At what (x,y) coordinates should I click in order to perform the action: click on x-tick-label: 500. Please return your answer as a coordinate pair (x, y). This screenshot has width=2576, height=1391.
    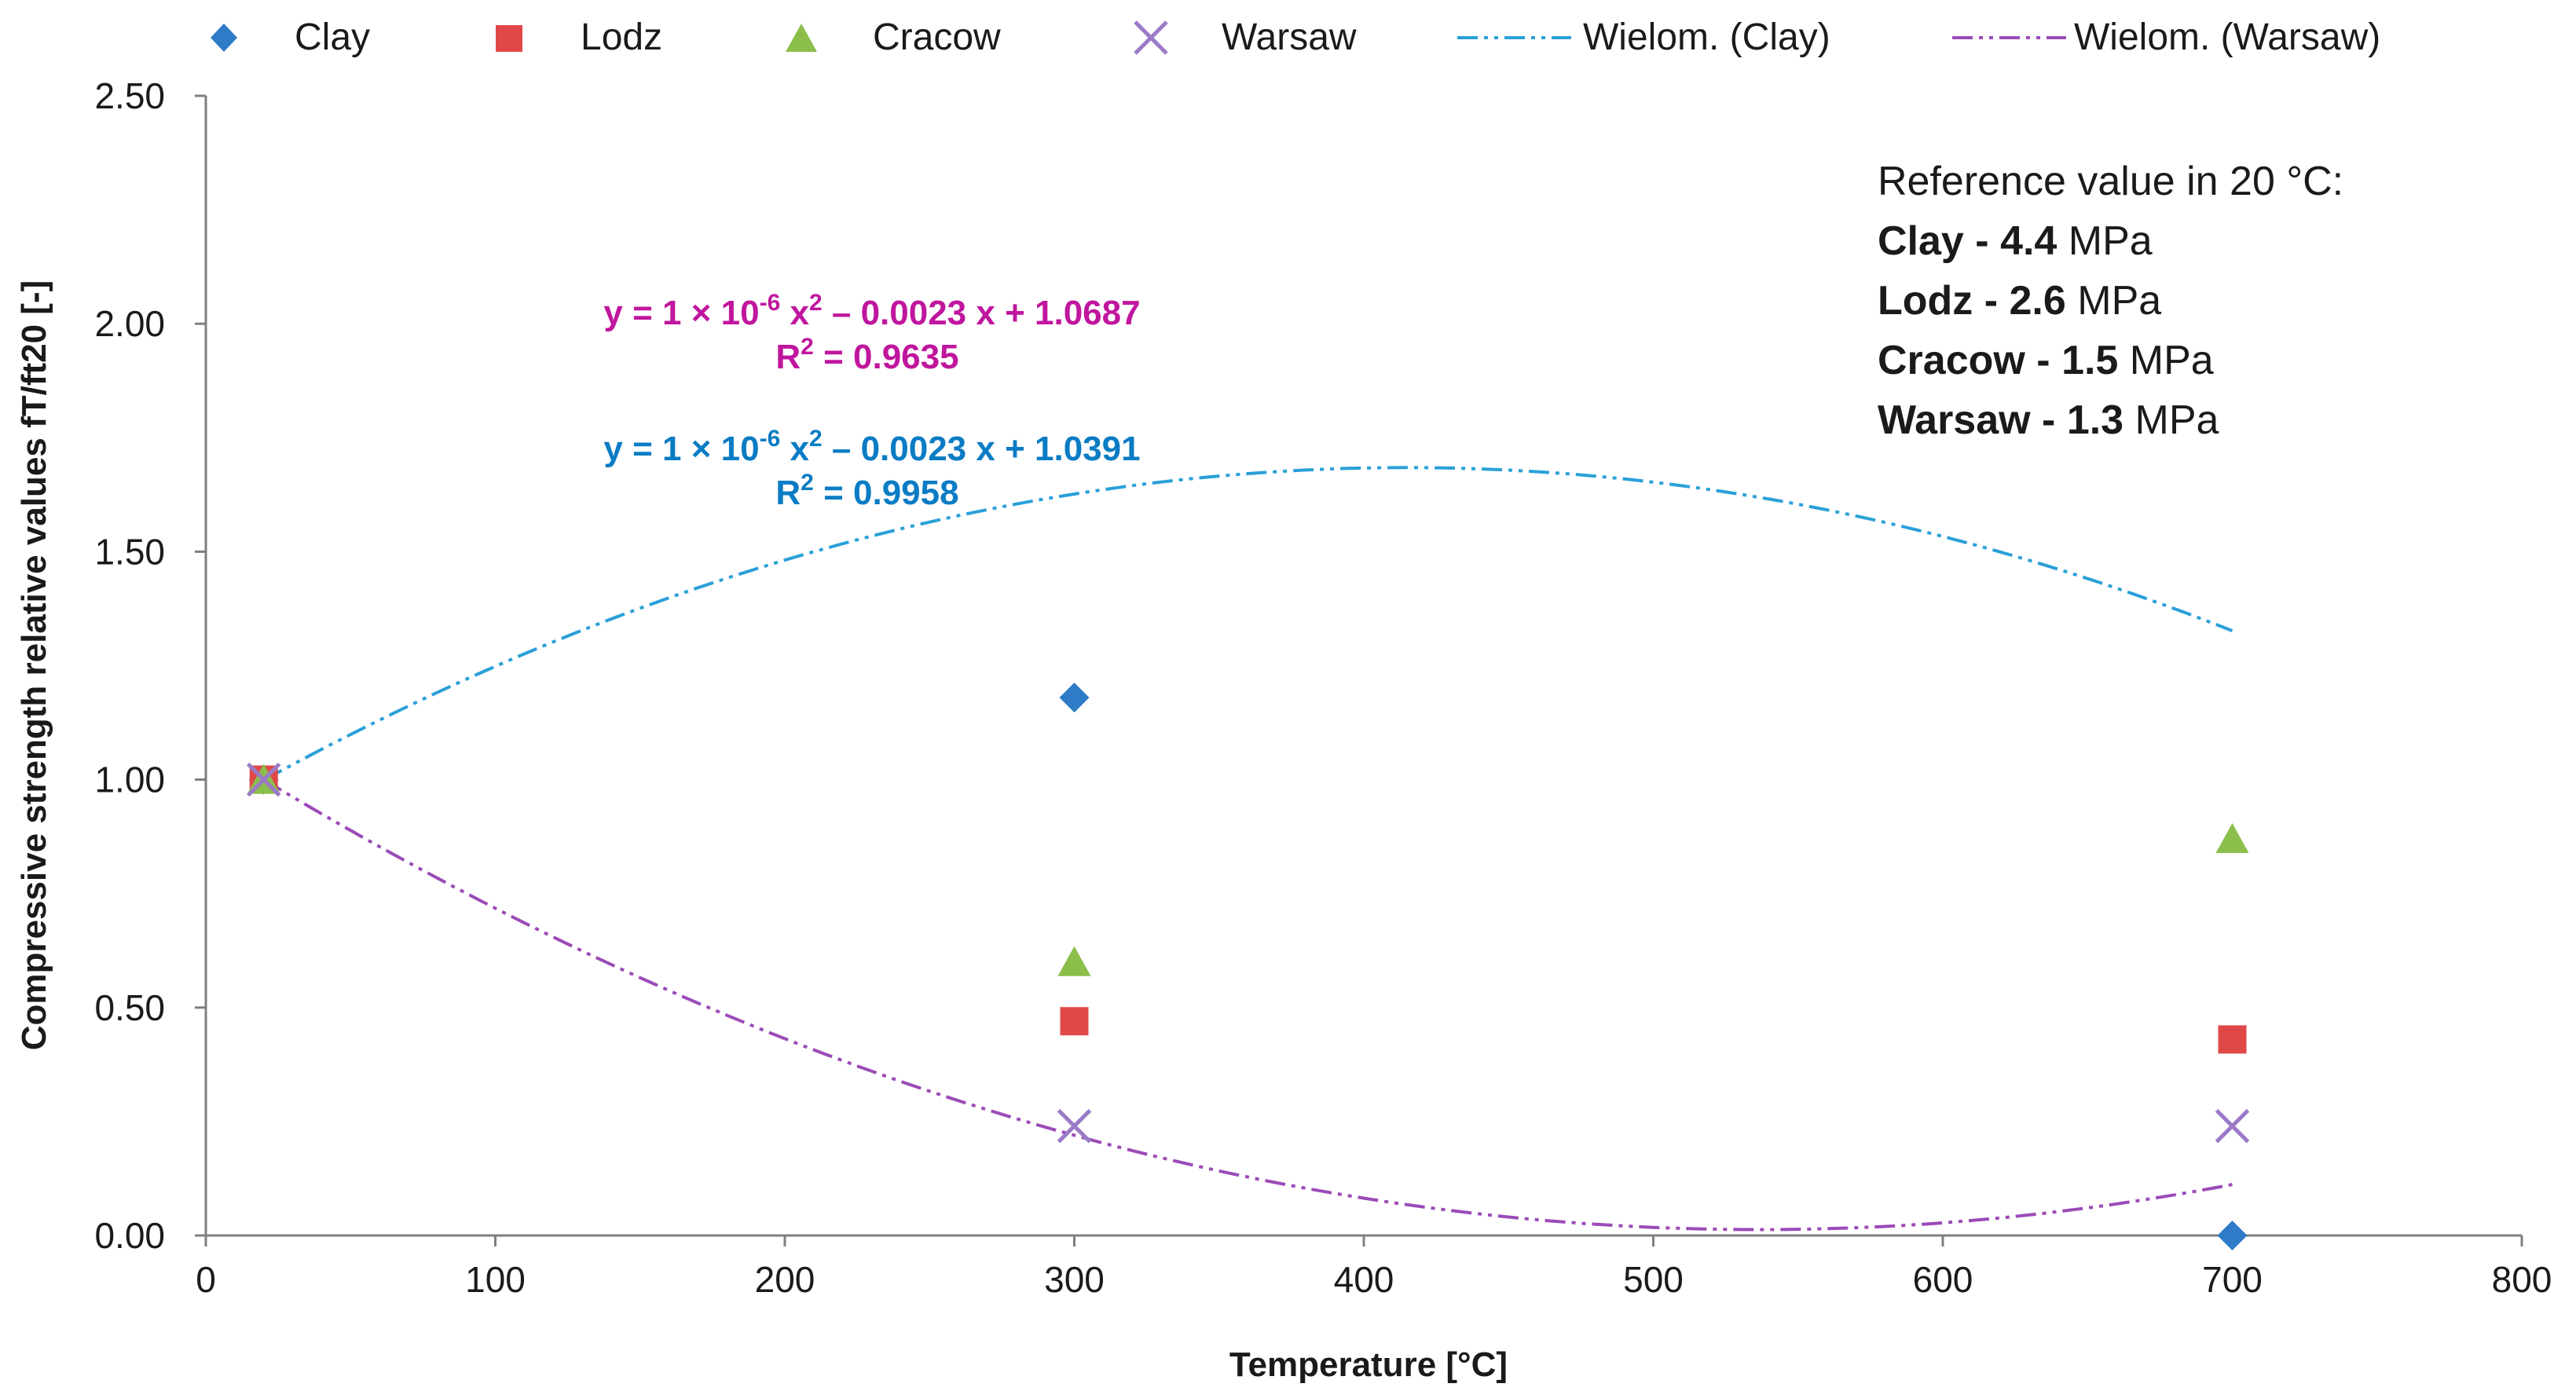
    Looking at the image, I should click on (1653, 1280).